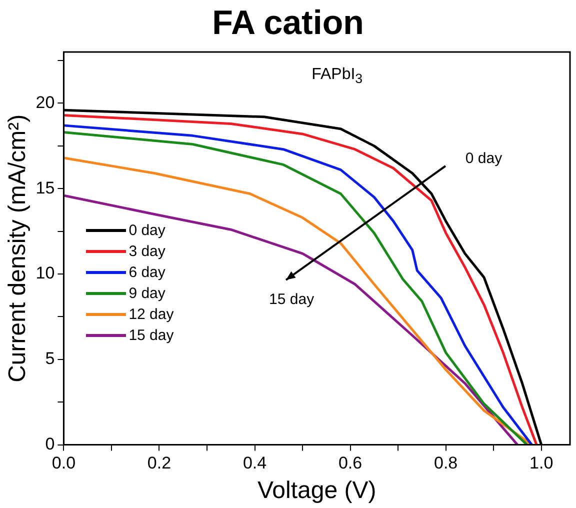 The width and height of the screenshot is (576, 508). I want to click on x-tick-label: 1.0, so click(542, 463).